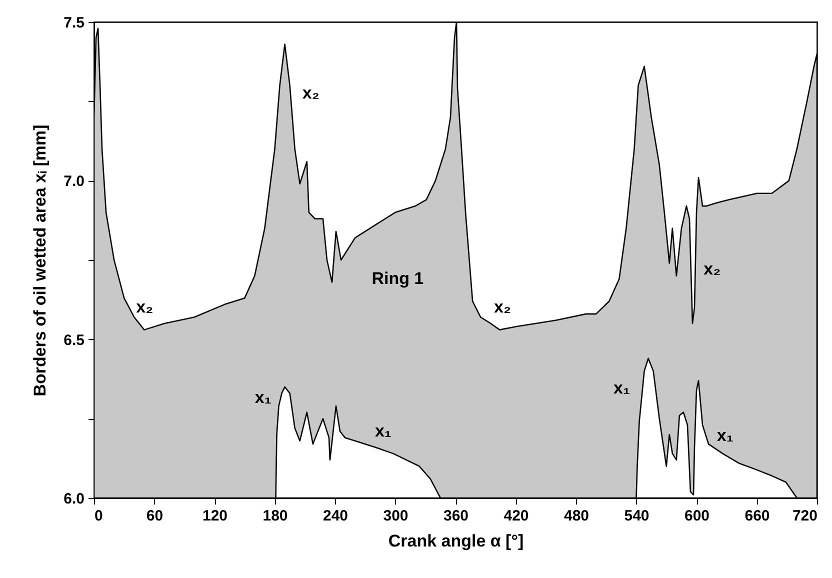 Image resolution: width=832 pixels, height=578 pixels. Describe the element at coordinates (275, 516) in the screenshot. I see `x-tick-label: 180` at that location.